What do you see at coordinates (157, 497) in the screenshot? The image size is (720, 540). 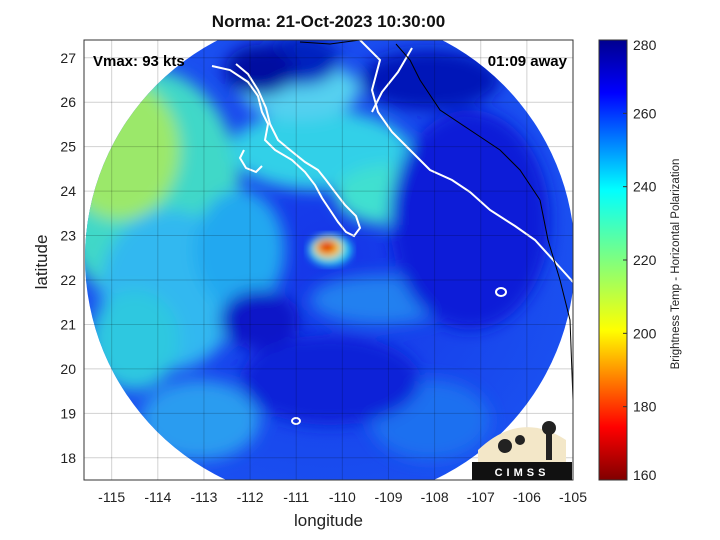 I see `x-tick-label: -114` at bounding box center [157, 497].